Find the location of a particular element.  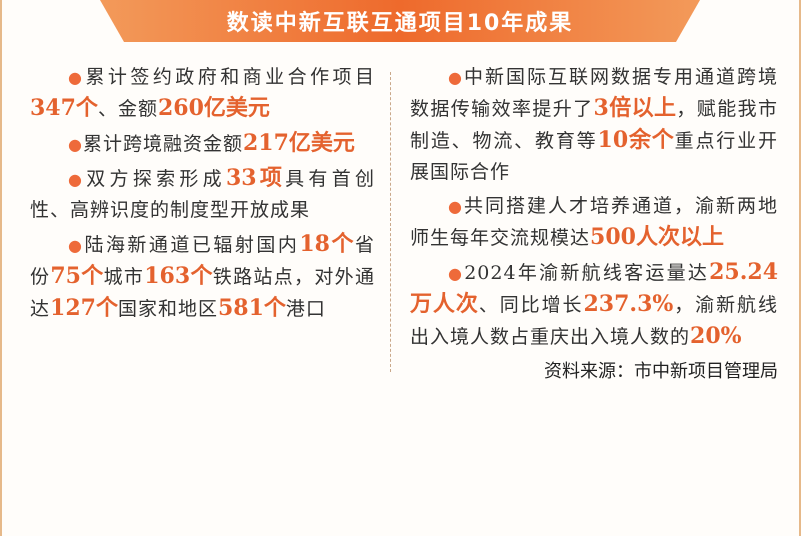

stat-text: 共同搭建人才培养通道，渝新两地师生每年交流规模达 is located at coordinates (594, 222).